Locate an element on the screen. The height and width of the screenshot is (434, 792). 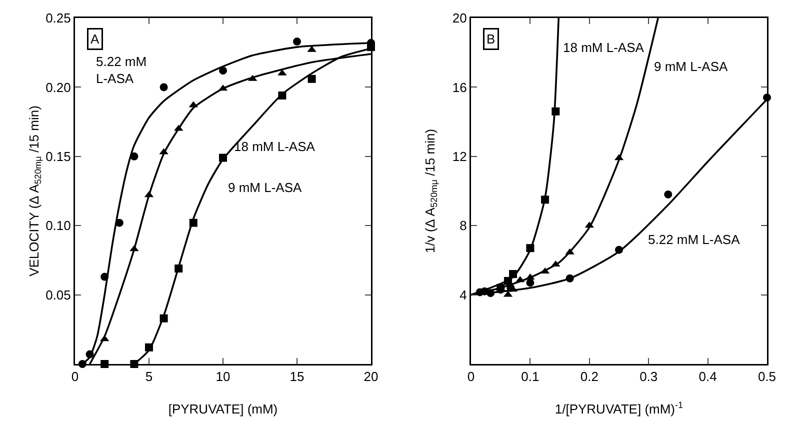
x-tick-label: 0.4 is located at coordinates (707, 376).